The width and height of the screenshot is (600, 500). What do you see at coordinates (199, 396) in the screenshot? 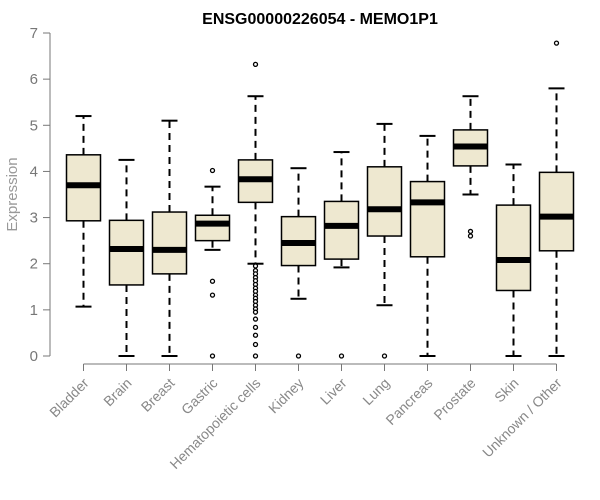
I see `x-tick-label: Gastric` at bounding box center [199, 396].